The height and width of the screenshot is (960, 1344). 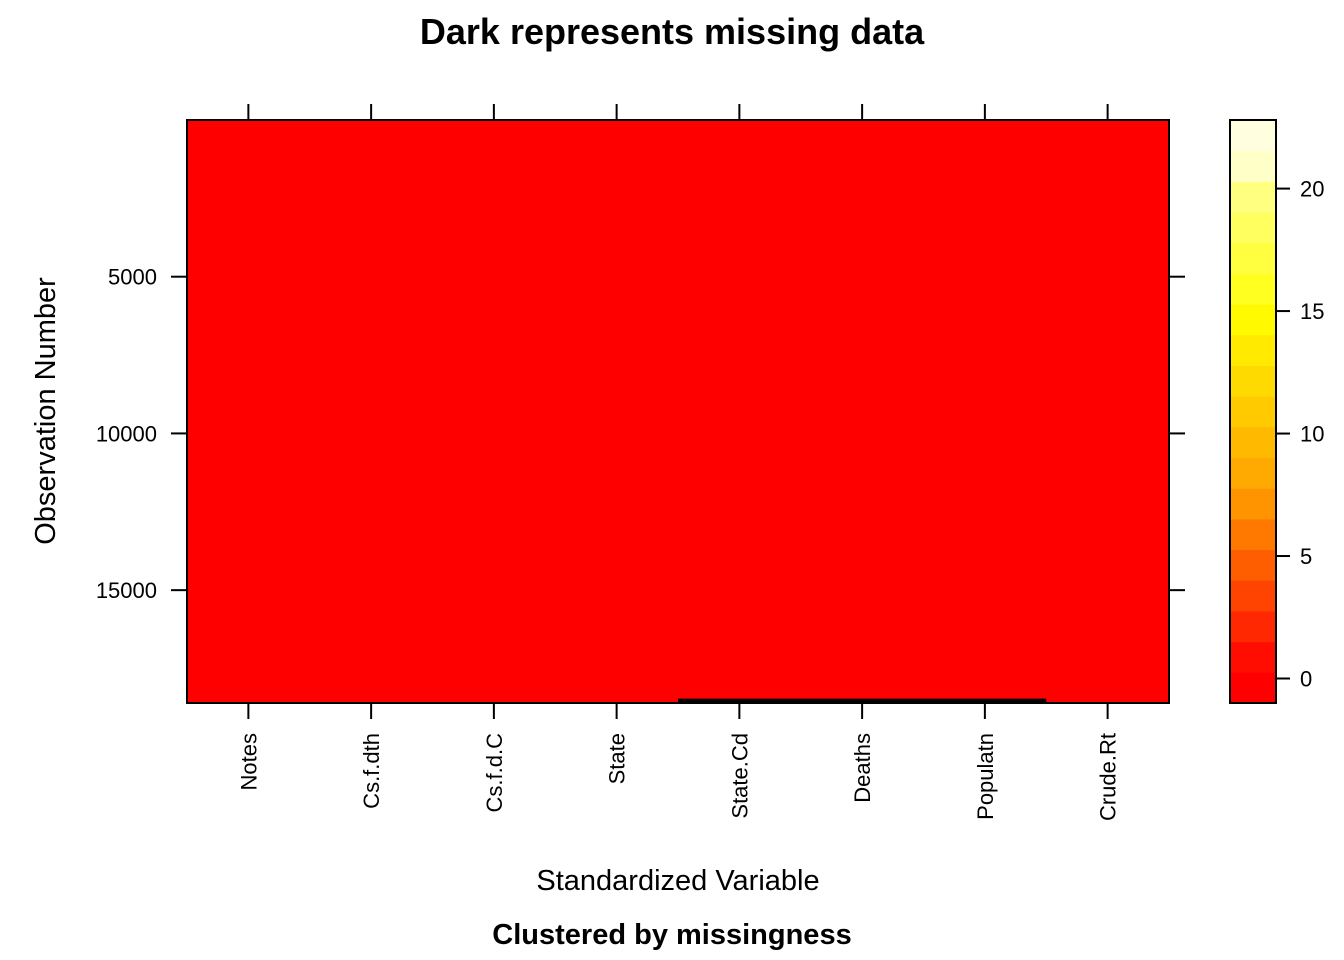 What do you see at coordinates (1312, 189) in the screenshot?
I see `colorbar-tick-label: 20` at bounding box center [1312, 189].